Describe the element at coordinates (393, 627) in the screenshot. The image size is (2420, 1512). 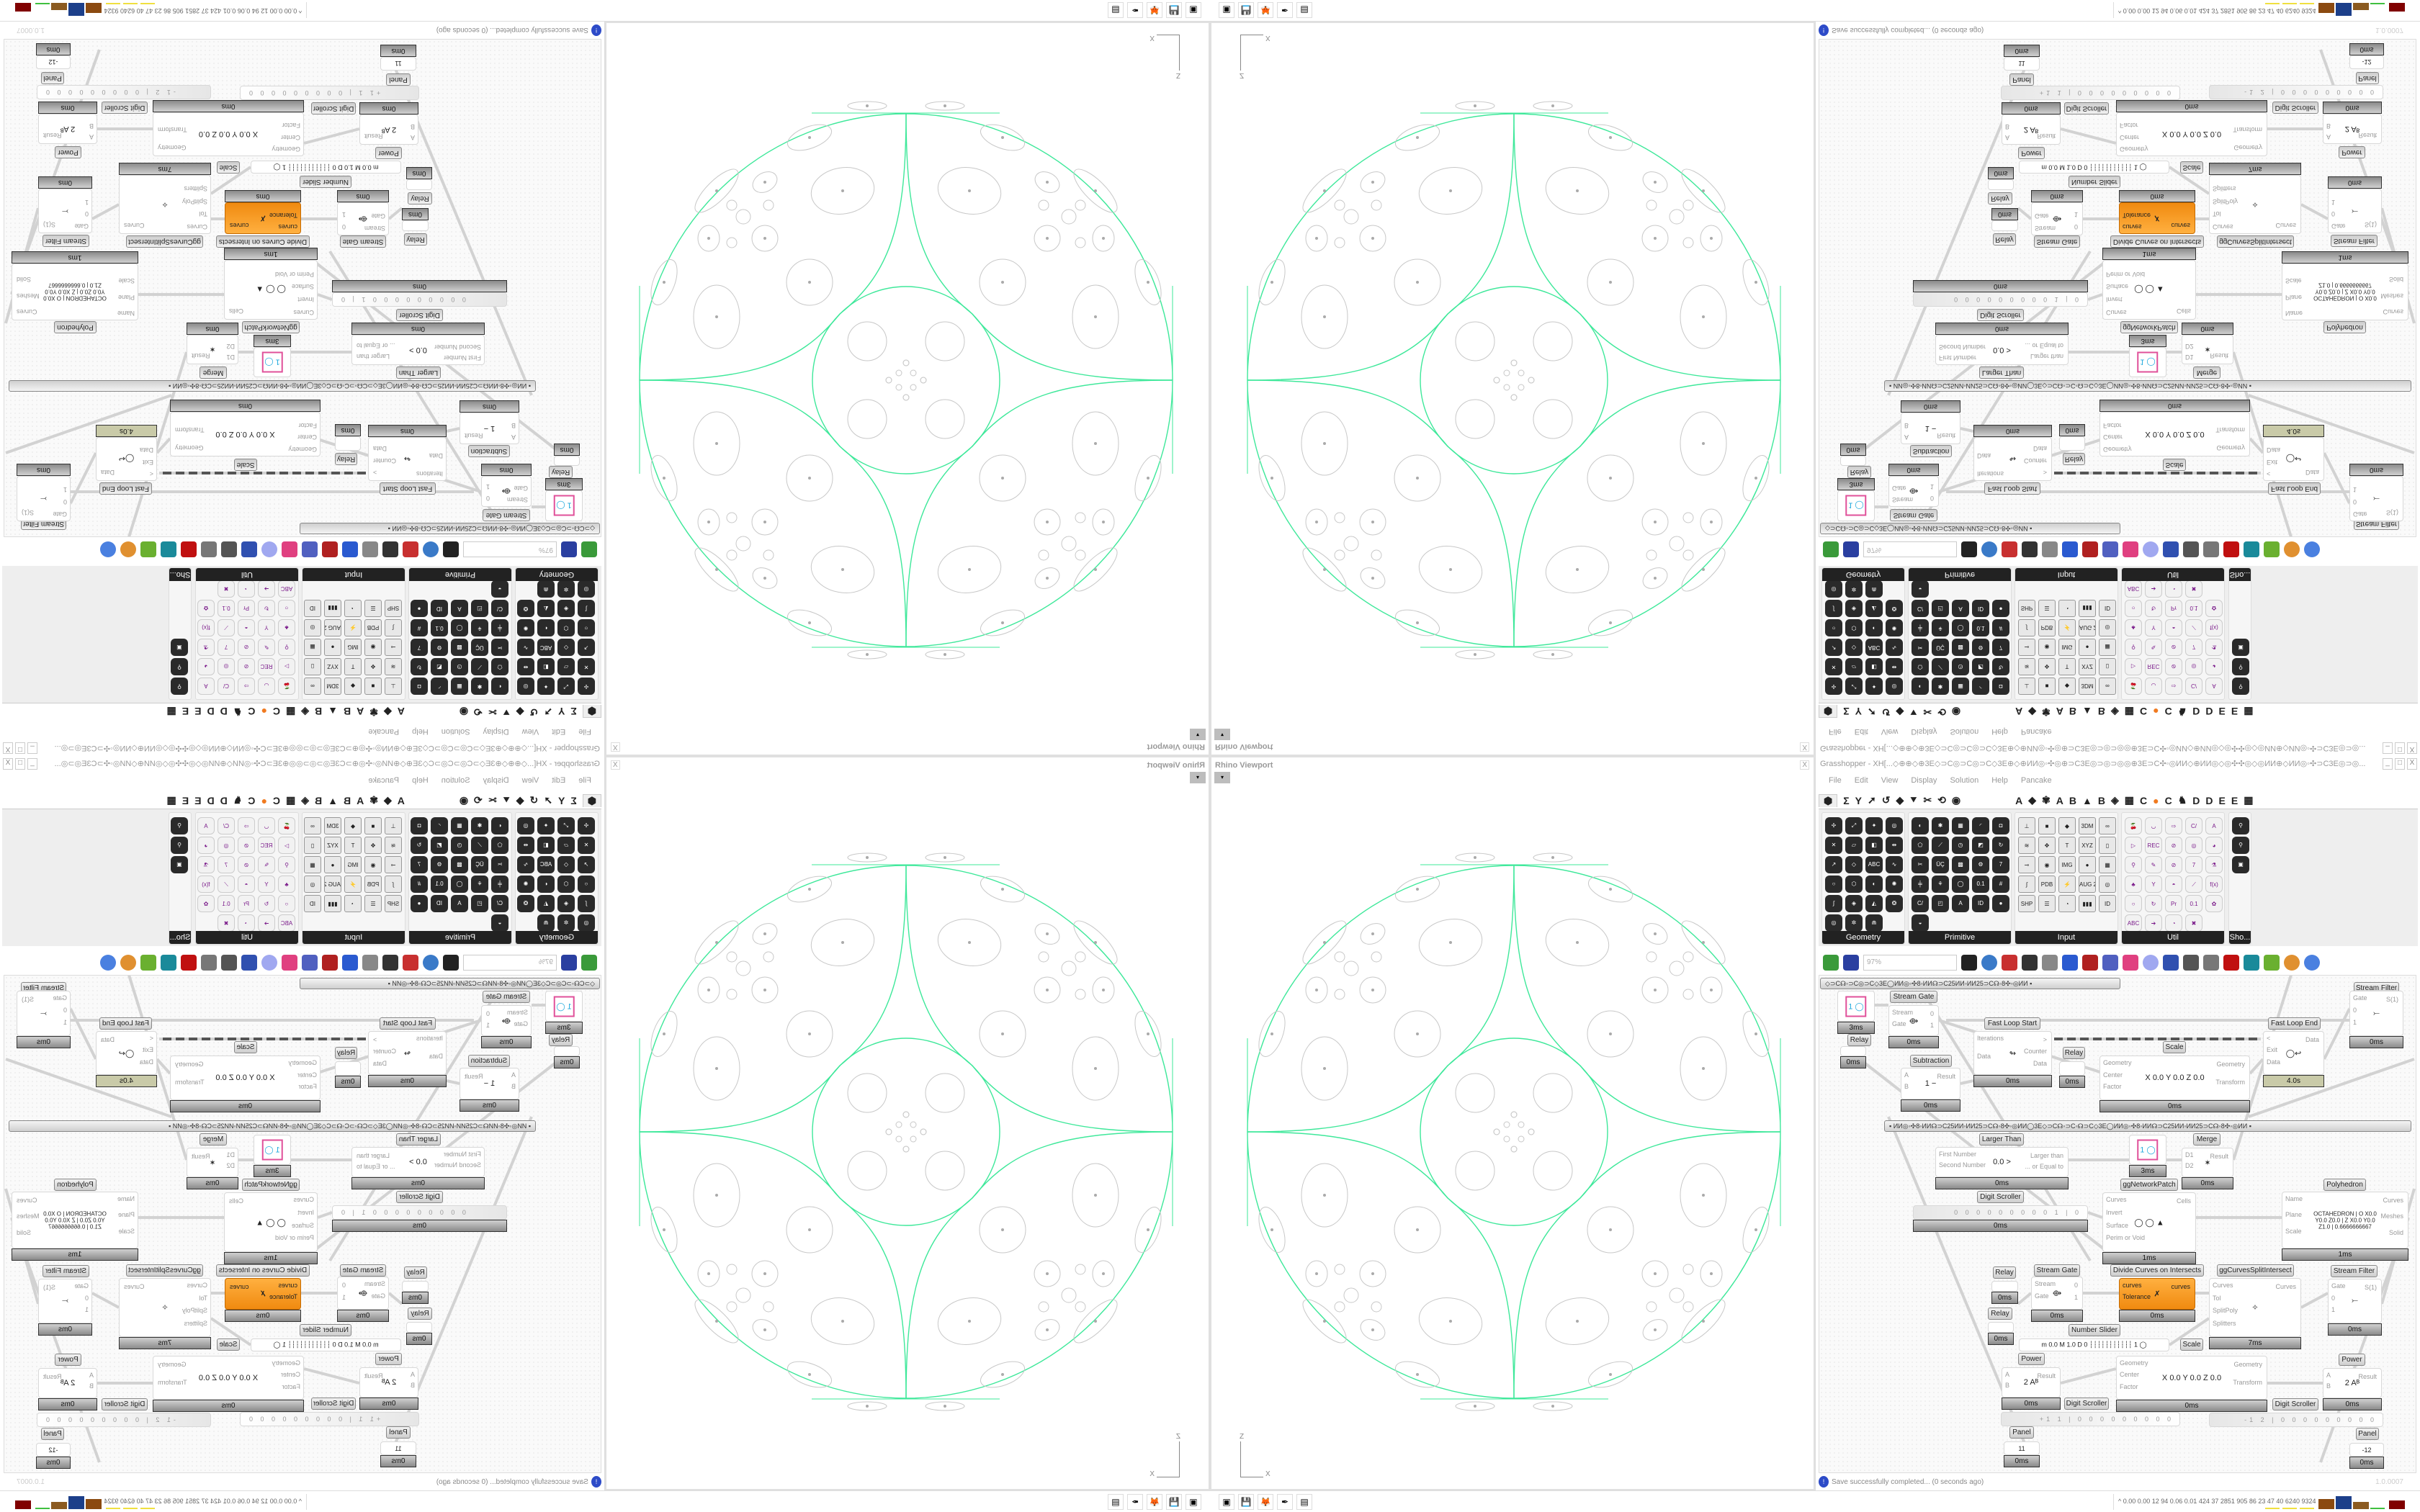
I see `component-icon: ∫` at that location.